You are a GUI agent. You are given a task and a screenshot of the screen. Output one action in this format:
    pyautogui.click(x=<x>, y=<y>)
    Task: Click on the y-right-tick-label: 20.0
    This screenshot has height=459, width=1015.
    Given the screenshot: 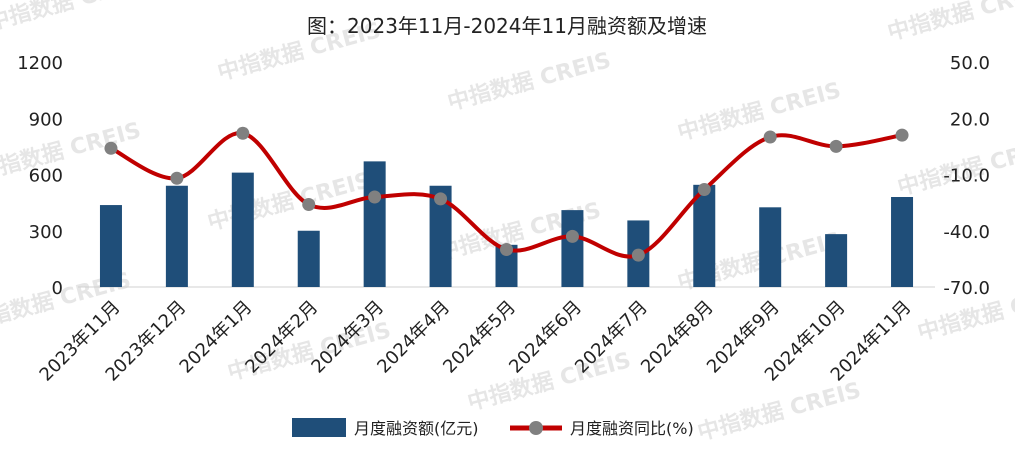 What is the action you would take?
    pyautogui.click(x=970, y=119)
    